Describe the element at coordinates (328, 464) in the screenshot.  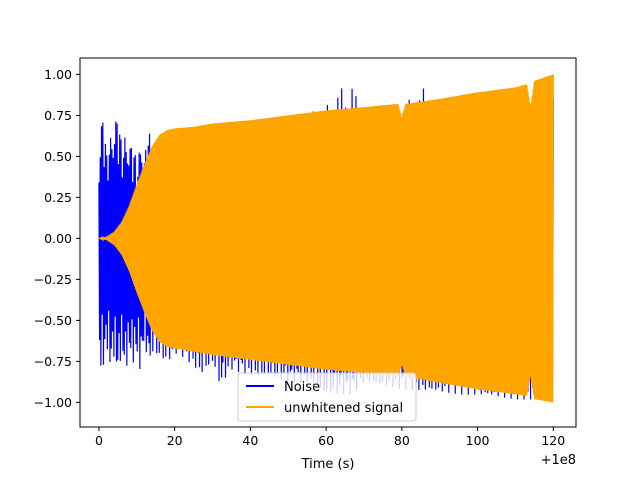
I see `x-axis-label: Time (s)` at that location.